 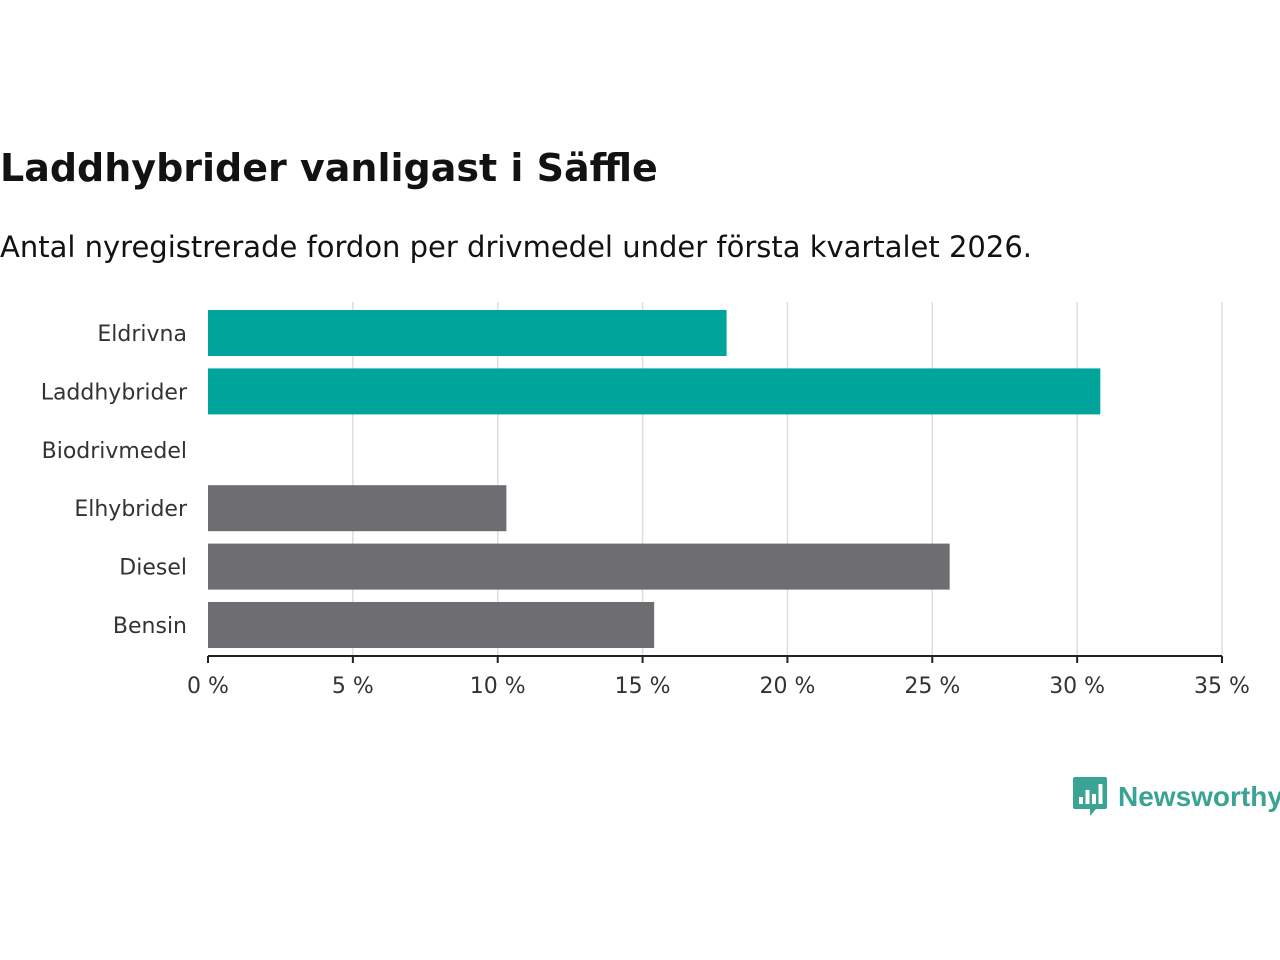 I want to click on x-tick-label: 25 %, so click(x=932, y=686).